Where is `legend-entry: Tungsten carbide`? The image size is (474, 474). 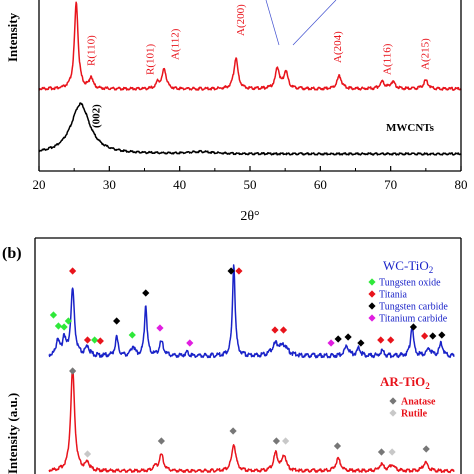 legend-entry: Tungsten carbide is located at coordinates (413, 307).